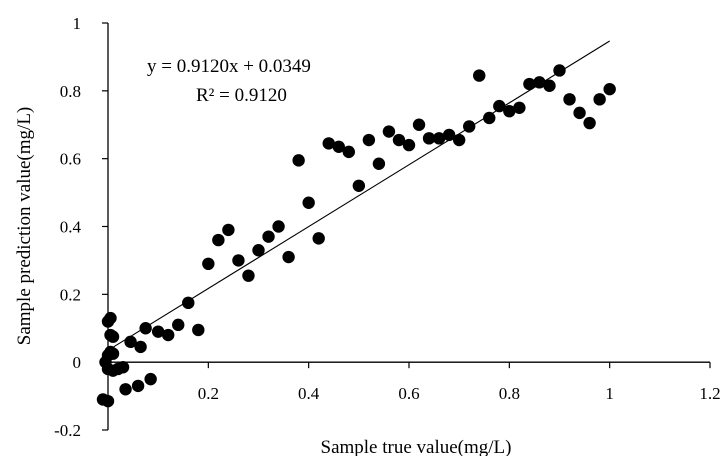 This screenshot has width=727, height=456. What do you see at coordinates (70, 159) in the screenshot?
I see `y-tick-label: 0.6` at bounding box center [70, 159].